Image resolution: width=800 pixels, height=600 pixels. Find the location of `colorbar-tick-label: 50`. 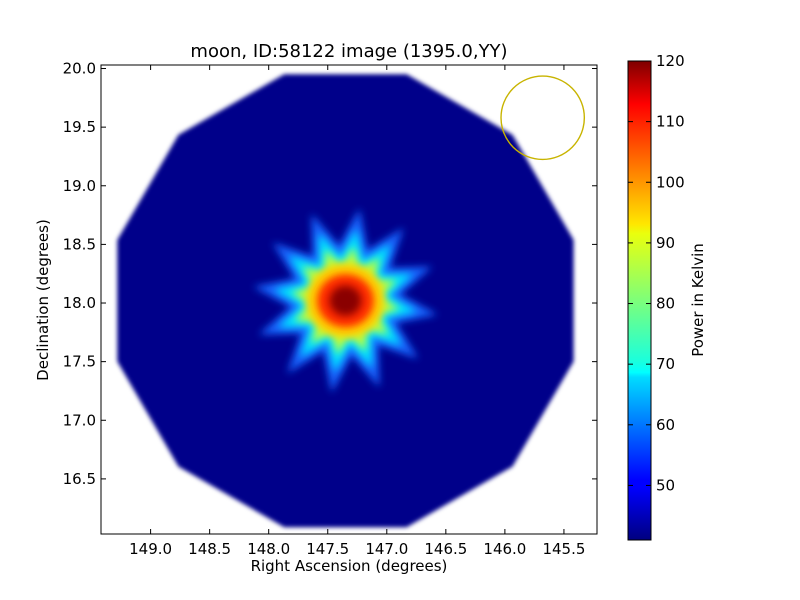

colorbar-tick-label: 50 is located at coordinates (665, 485).